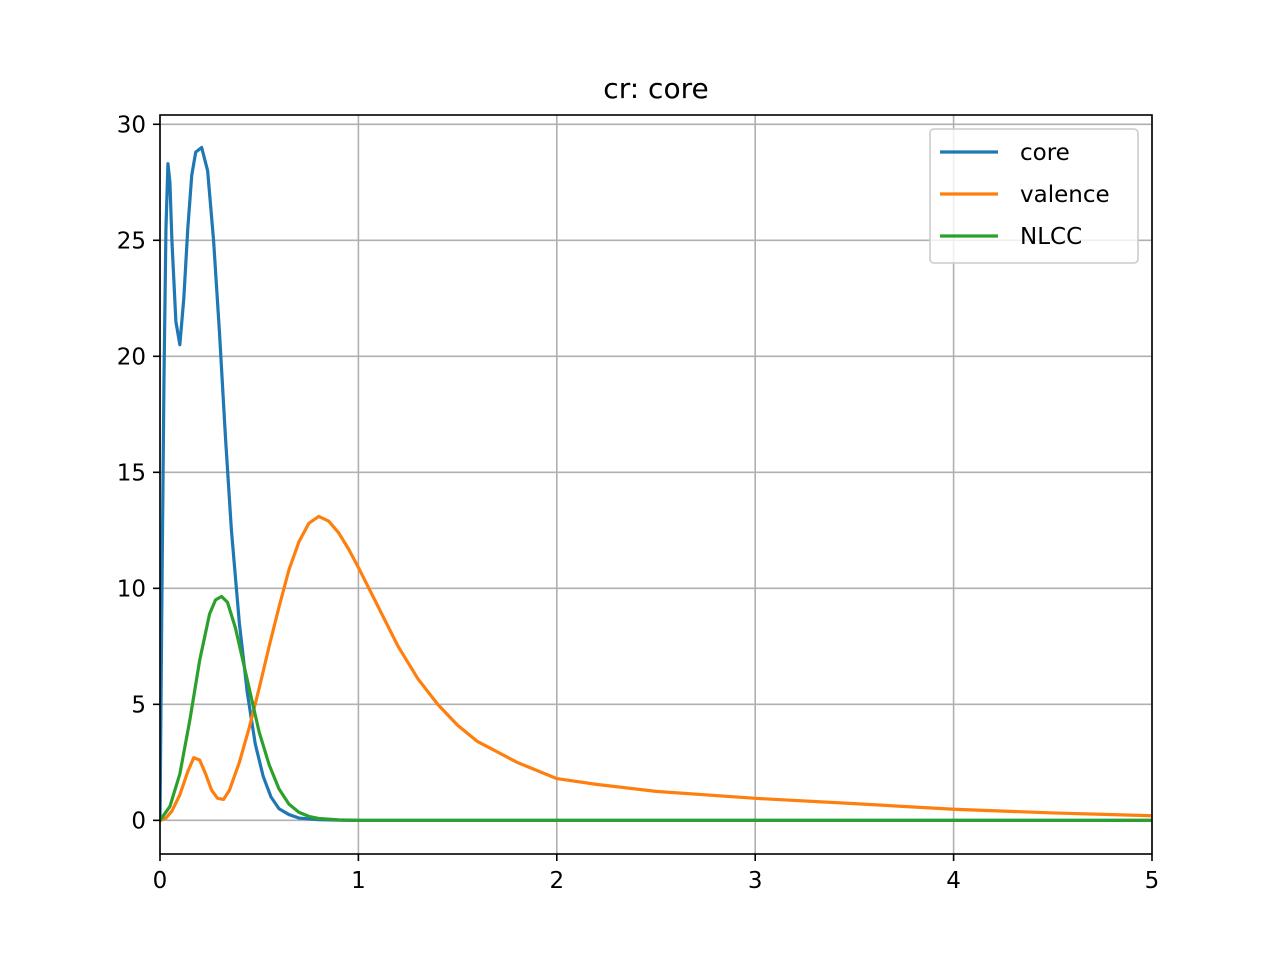  What do you see at coordinates (131, 241) in the screenshot?
I see `y-tick-label: 25` at bounding box center [131, 241].